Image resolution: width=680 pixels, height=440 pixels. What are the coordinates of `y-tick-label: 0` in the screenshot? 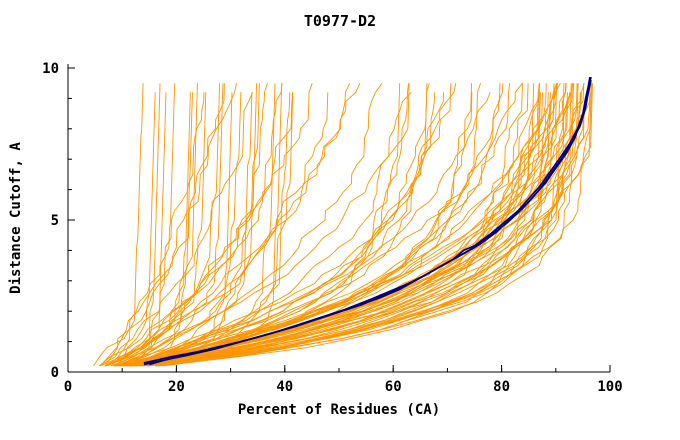 It's located at (55, 373).